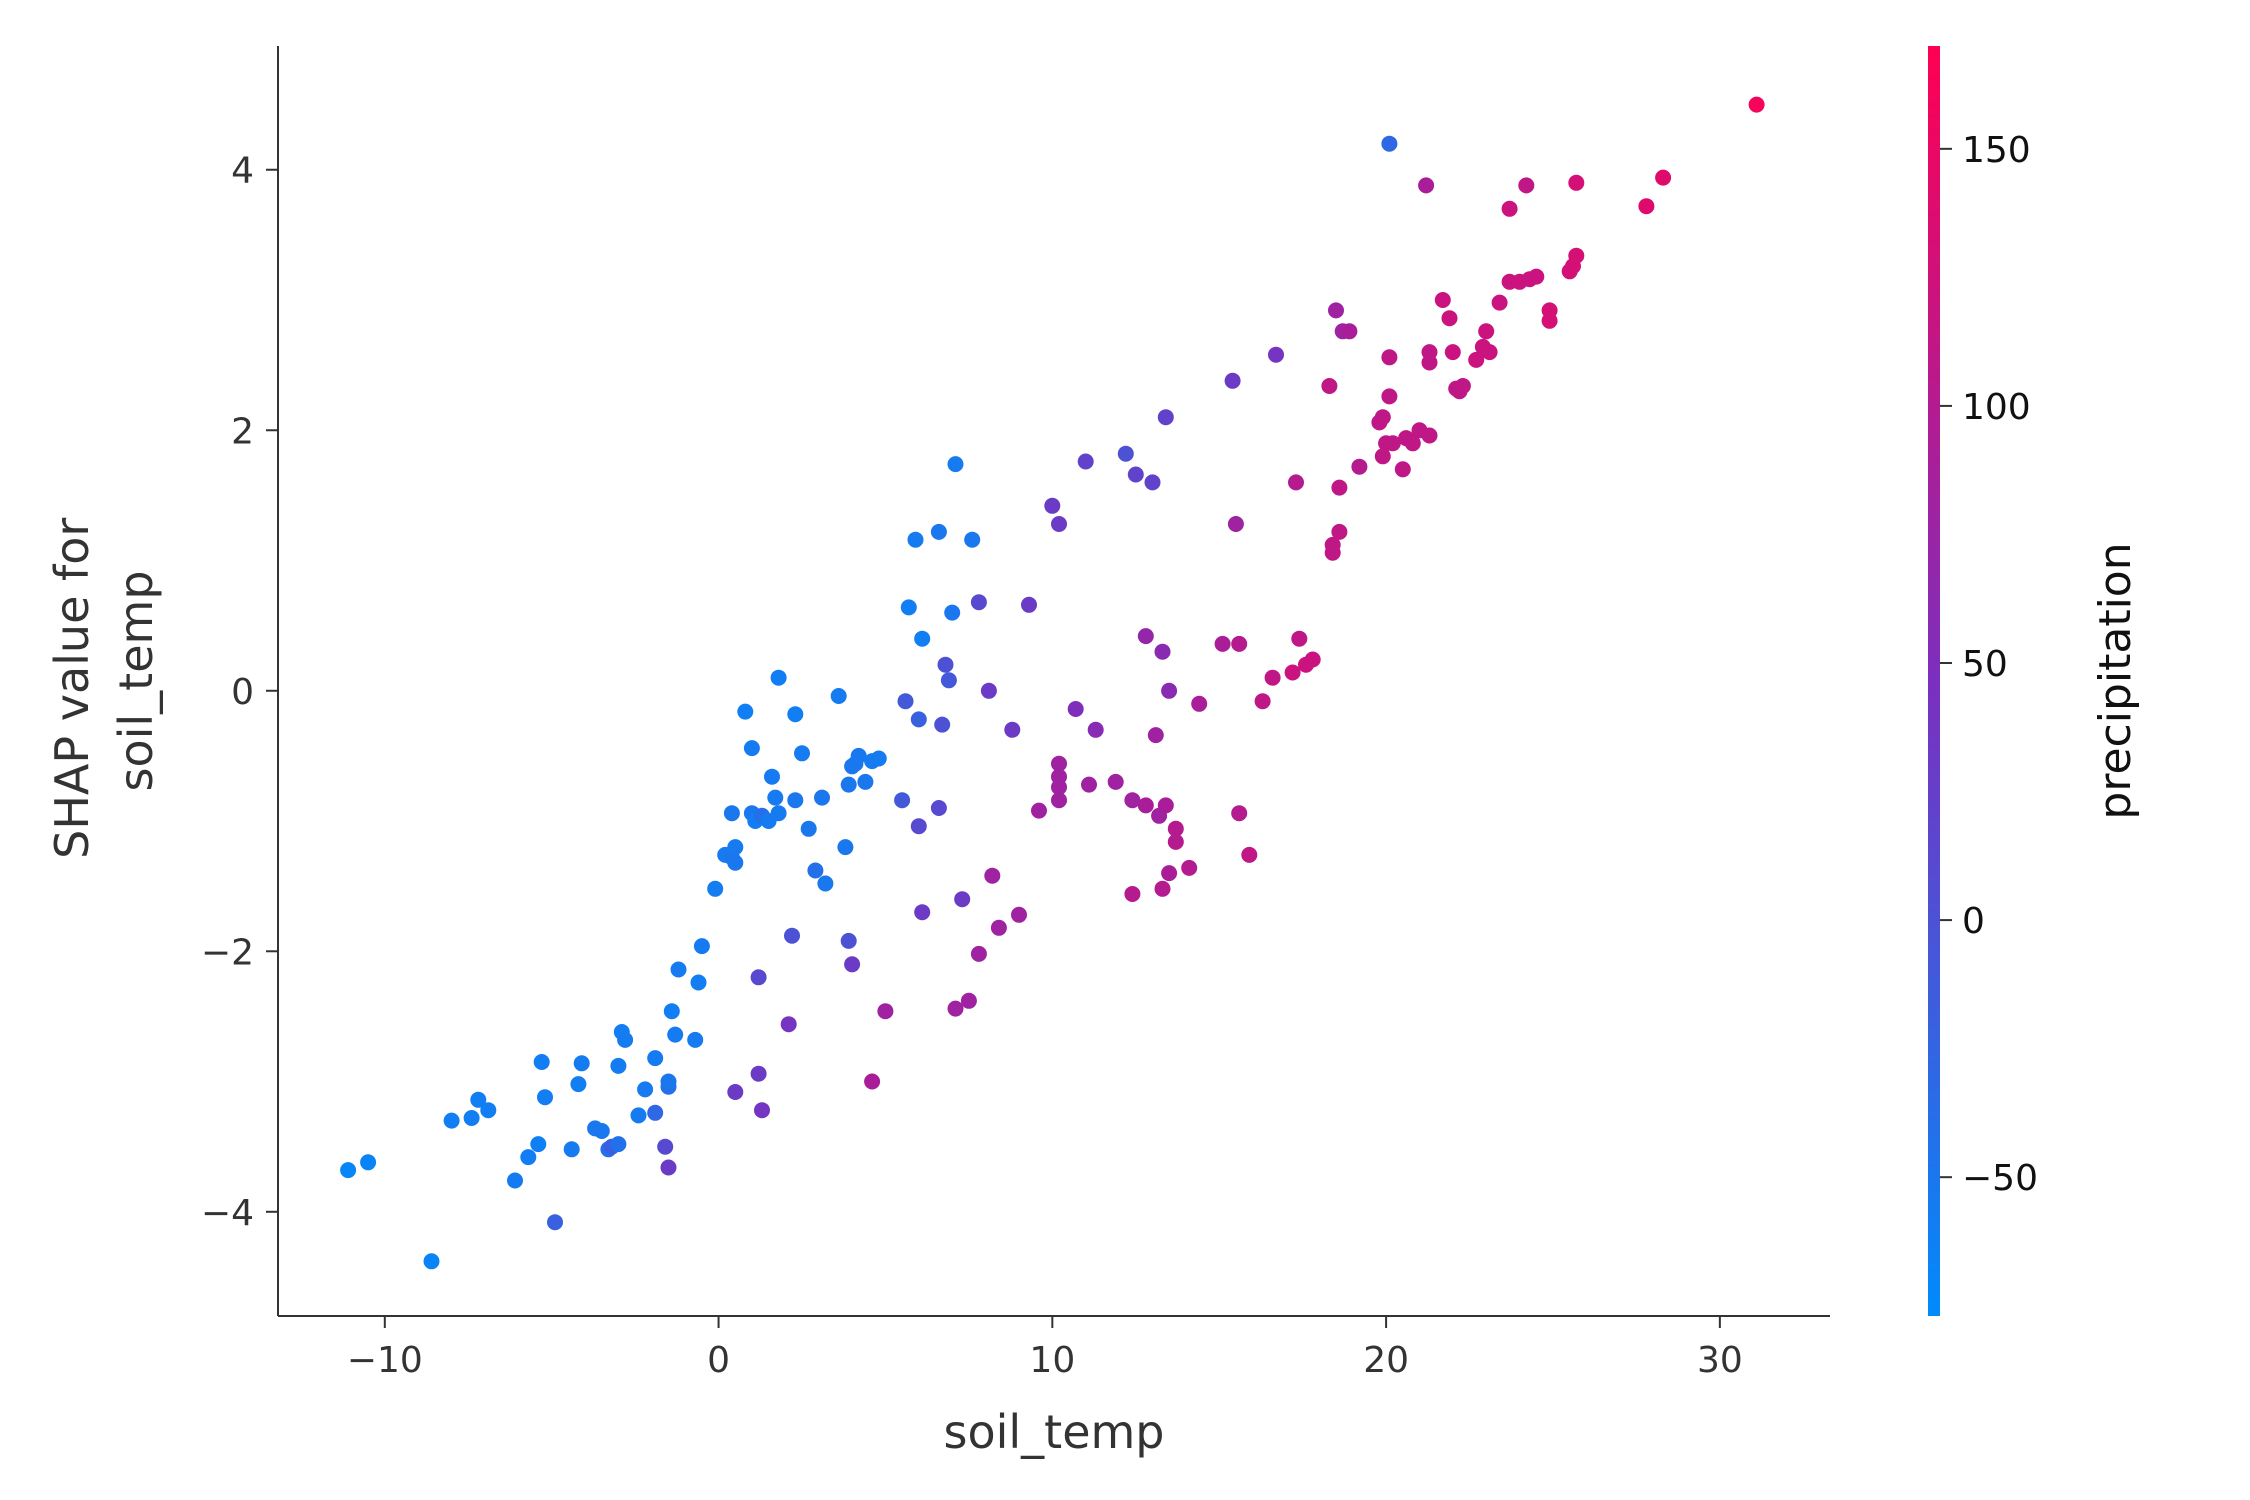 Image resolution: width=2250 pixels, height=1500 pixels. I want to click on colorbar-tick-label: 150, so click(1996, 150).